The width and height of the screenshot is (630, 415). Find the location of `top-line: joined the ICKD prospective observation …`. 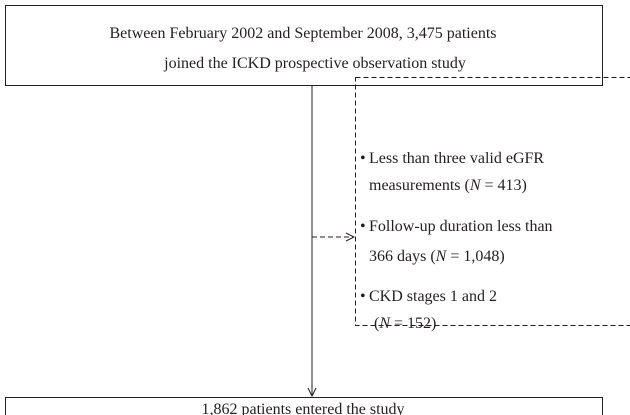

top-line: joined the ICKD prospective observation … is located at coordinates (314, 63).